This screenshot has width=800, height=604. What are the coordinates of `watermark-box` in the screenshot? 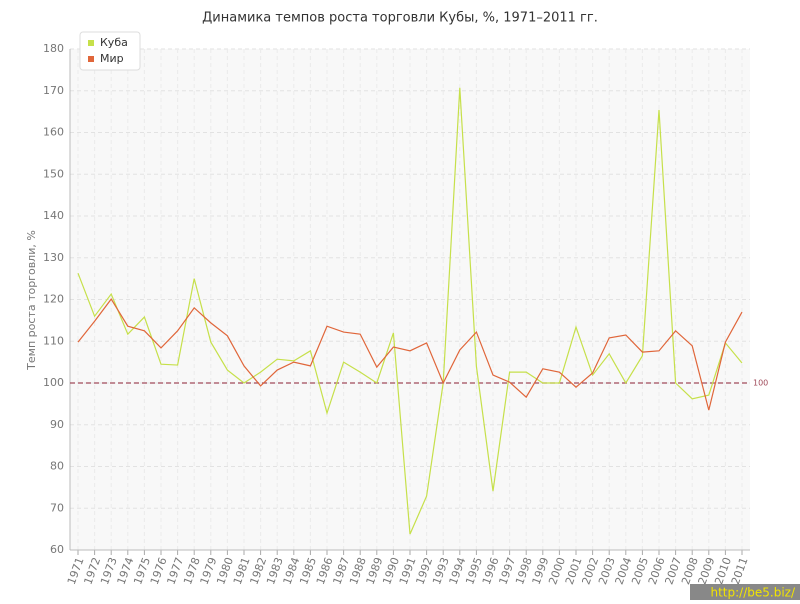 It's located at (745, 592).